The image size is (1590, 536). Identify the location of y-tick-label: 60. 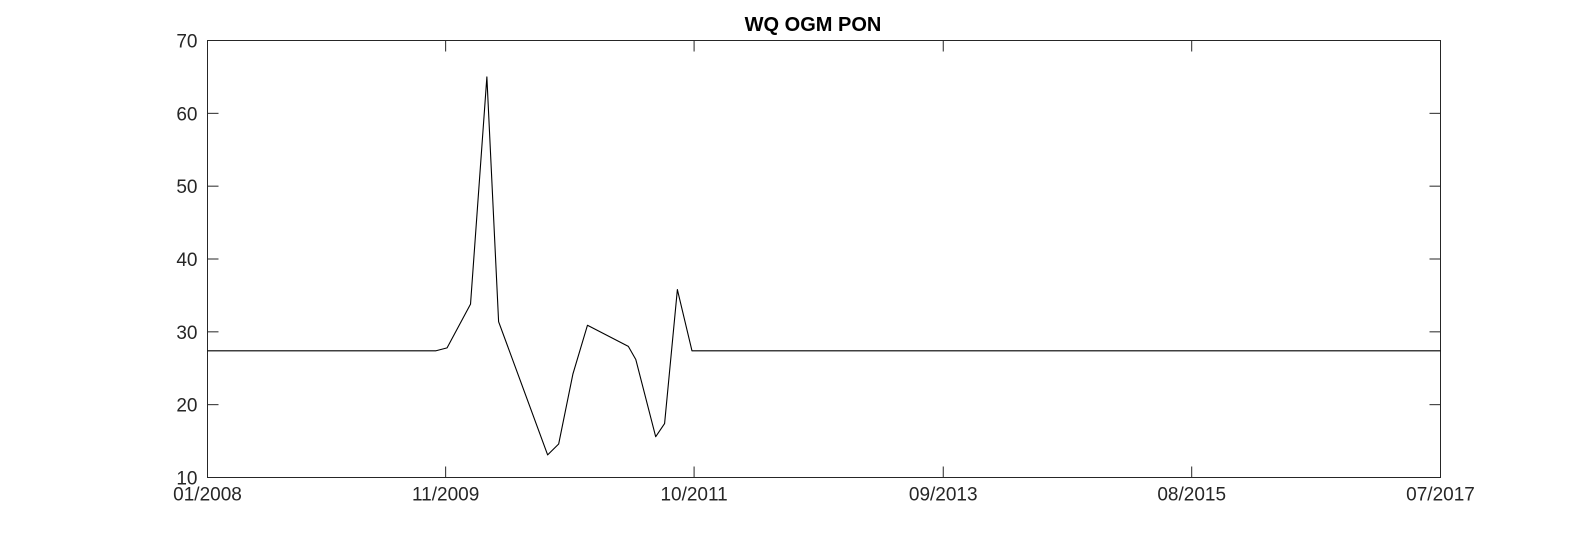
(186, 114).